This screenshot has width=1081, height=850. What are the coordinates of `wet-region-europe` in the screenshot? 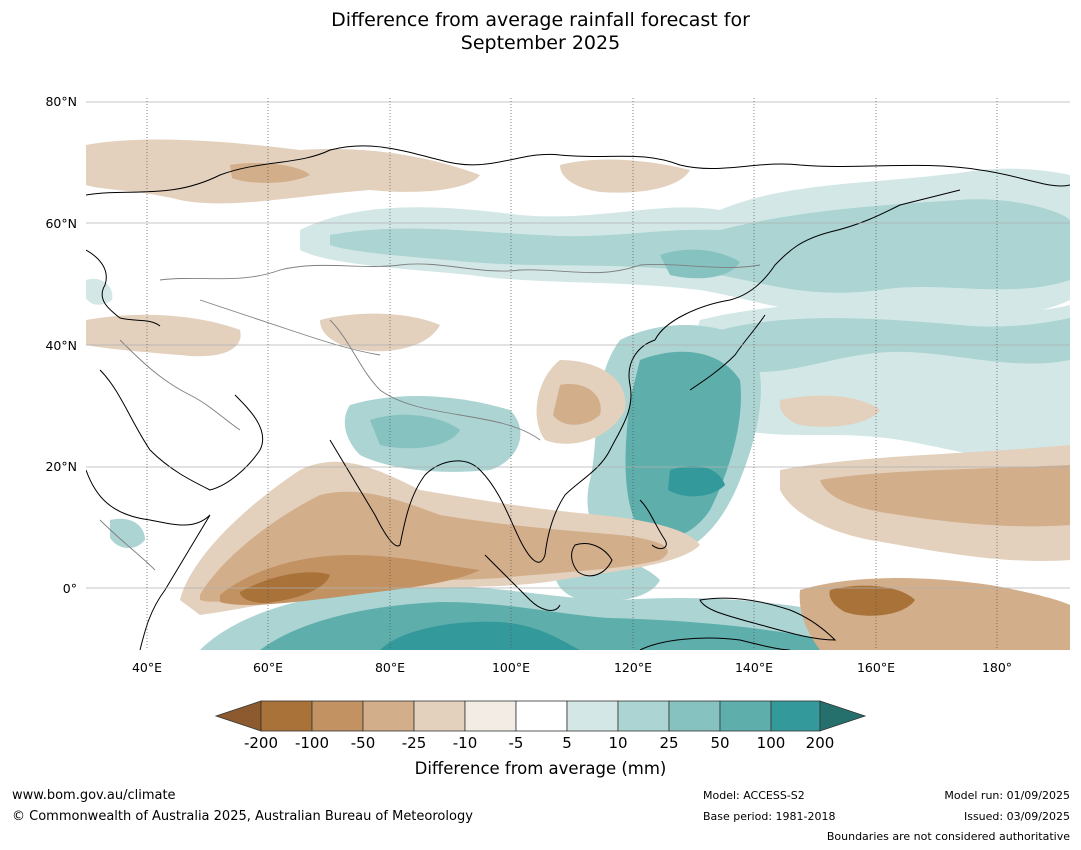 It's located at (99, 291).